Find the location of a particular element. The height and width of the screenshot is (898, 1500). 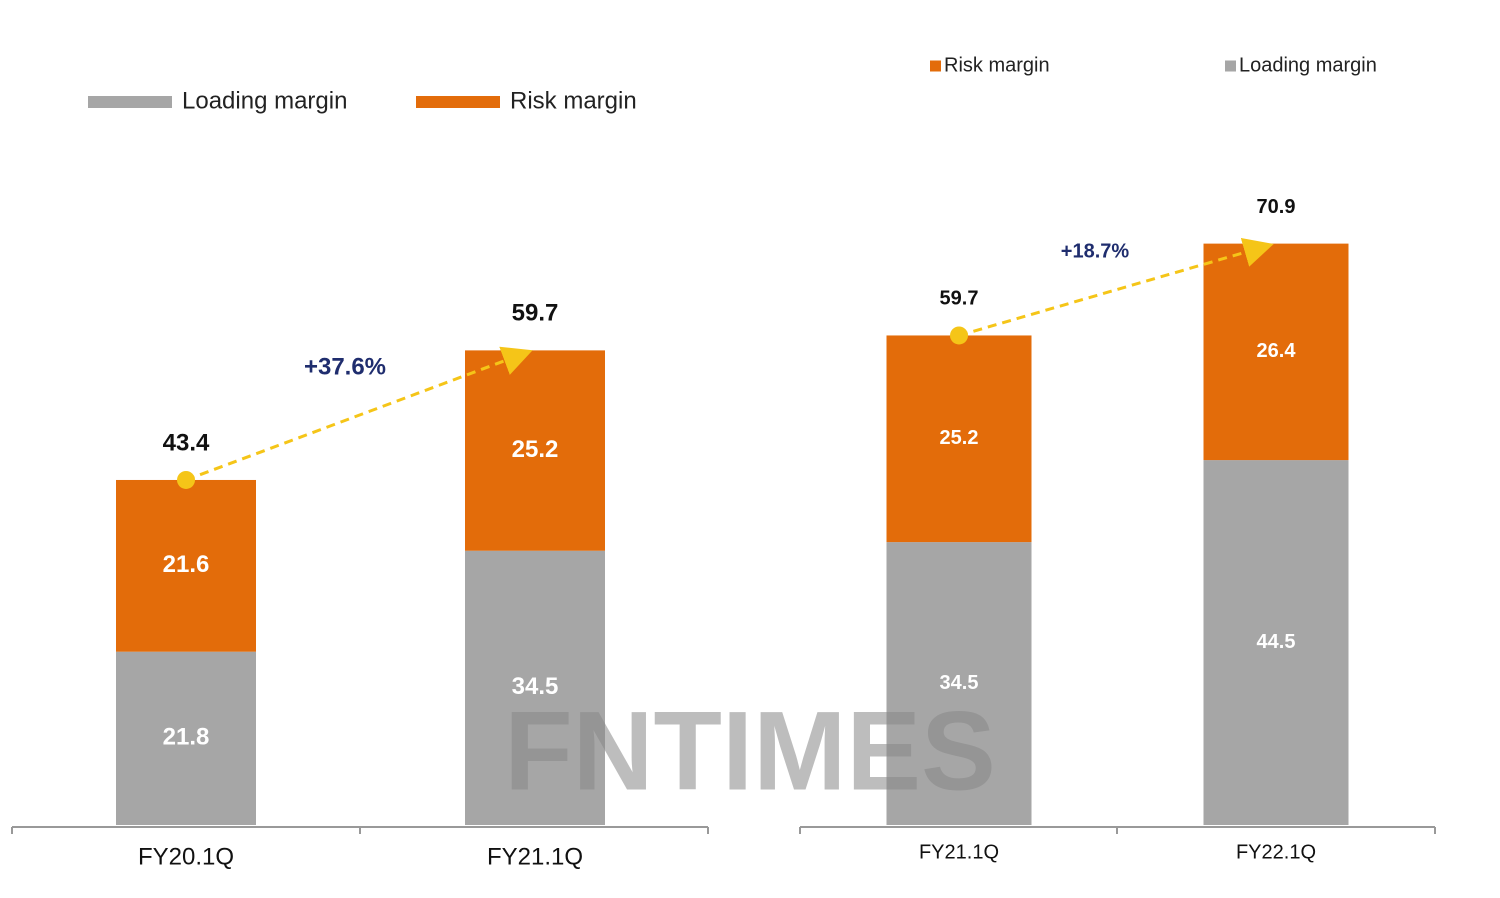

value-label: 26.4 is located at coordinates (1277, 351).